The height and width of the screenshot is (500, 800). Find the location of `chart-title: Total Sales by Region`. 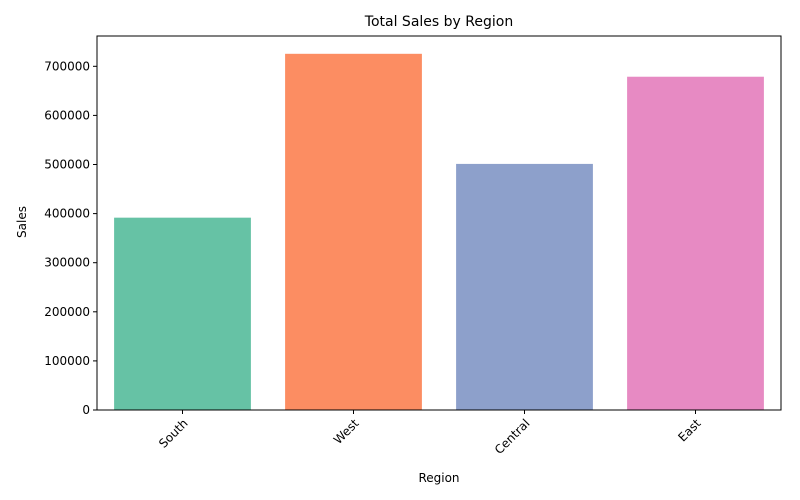

chart-title: Total Sales by Region is located at coordinates (438, 22).